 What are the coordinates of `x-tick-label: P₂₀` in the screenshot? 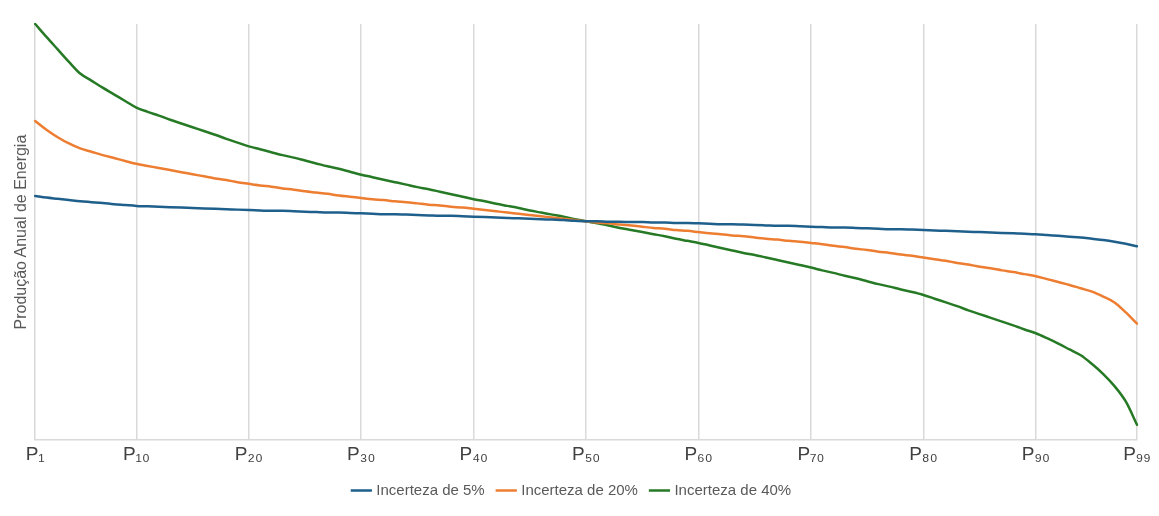 It's located at (248, 453).